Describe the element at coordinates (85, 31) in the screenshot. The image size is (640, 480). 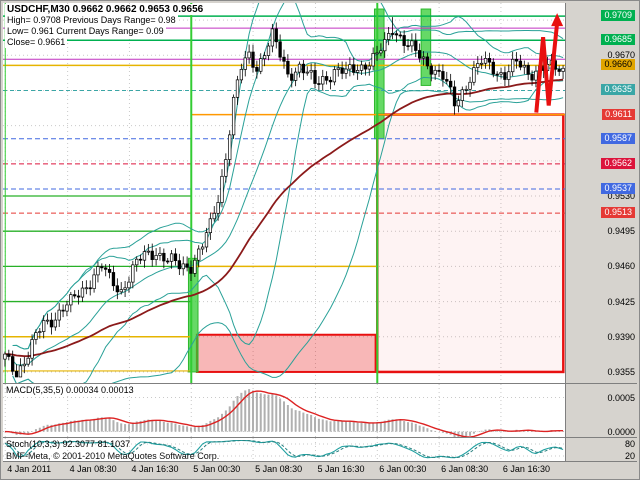
I see `low-range-line: Low= 0.961 Current Days Range= 0.09` at that location.